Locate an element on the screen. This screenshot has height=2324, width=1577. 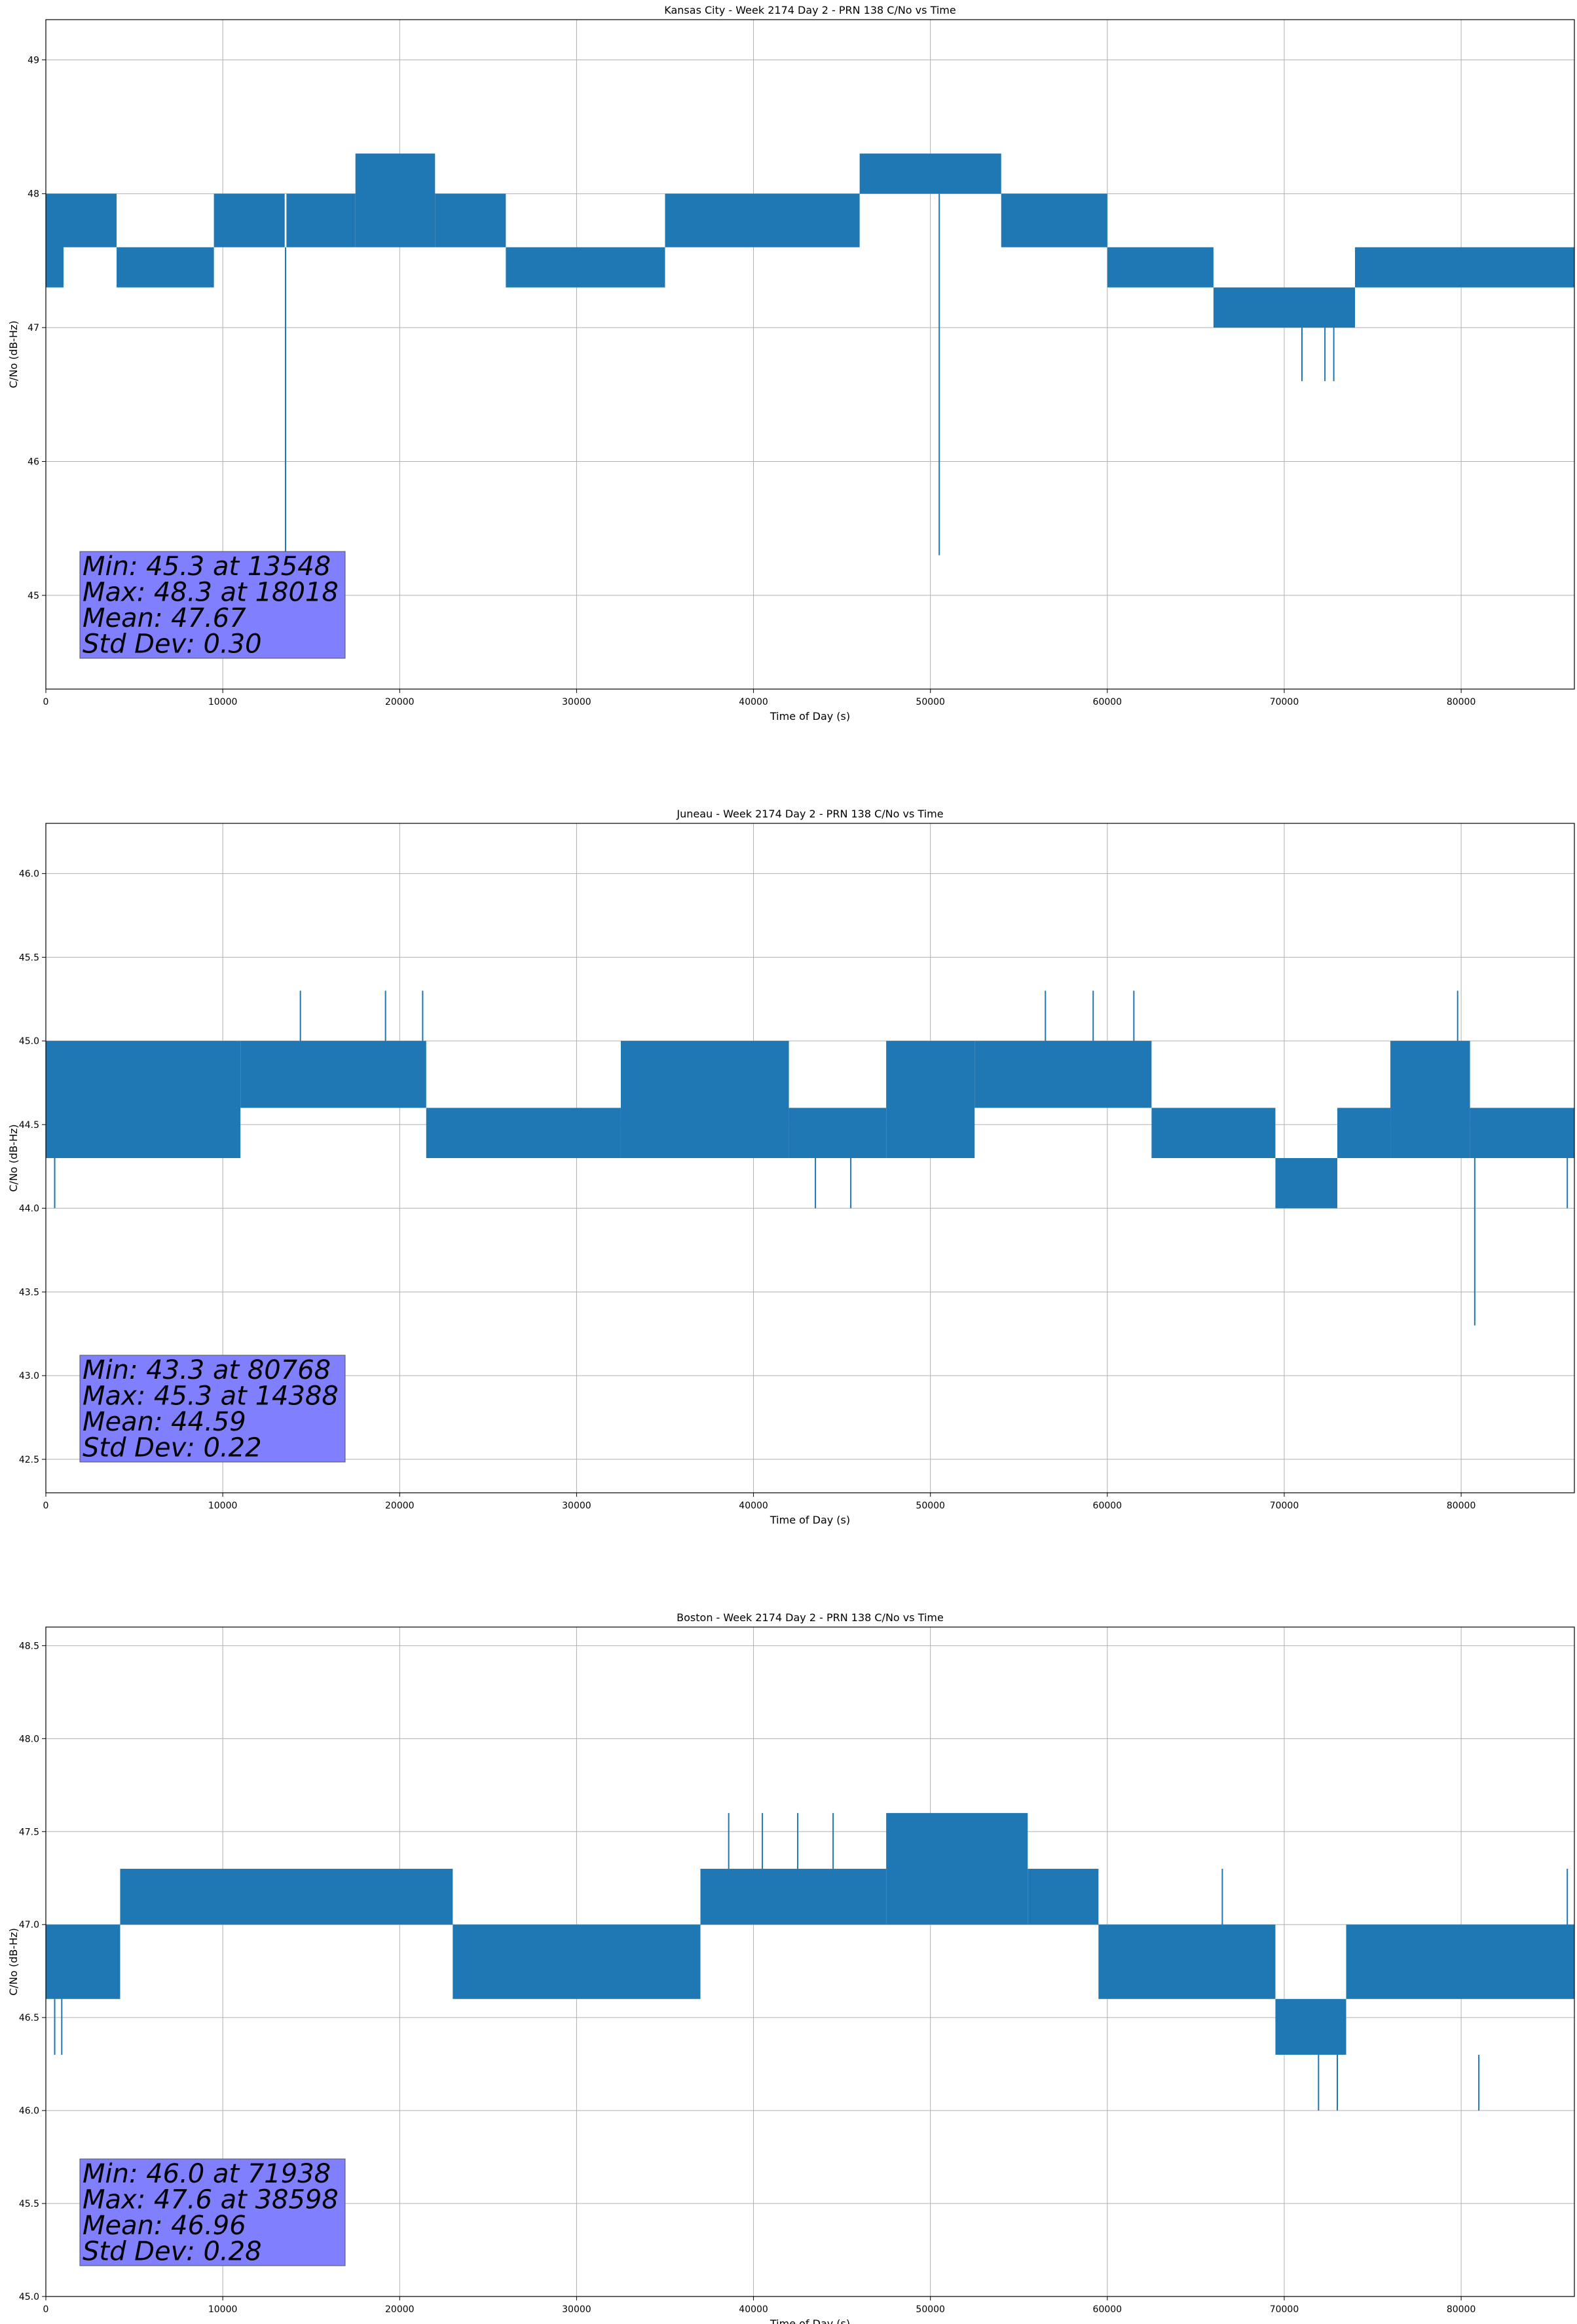
y-tick-label: 46 is located at coordinates (33, 462).